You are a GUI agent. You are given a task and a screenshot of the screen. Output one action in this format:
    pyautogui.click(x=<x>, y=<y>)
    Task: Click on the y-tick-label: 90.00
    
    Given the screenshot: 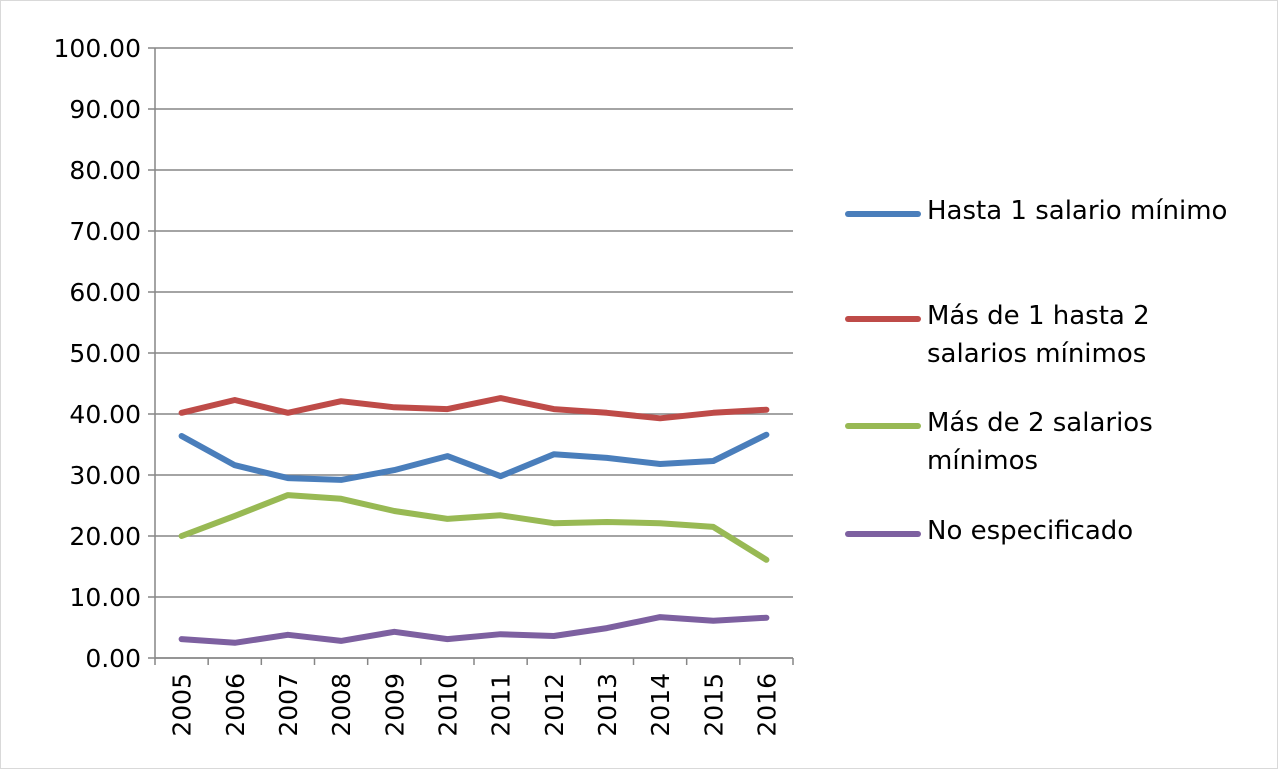 What is the action you would take?
    pyautogui.click(x=105, y=109)
    